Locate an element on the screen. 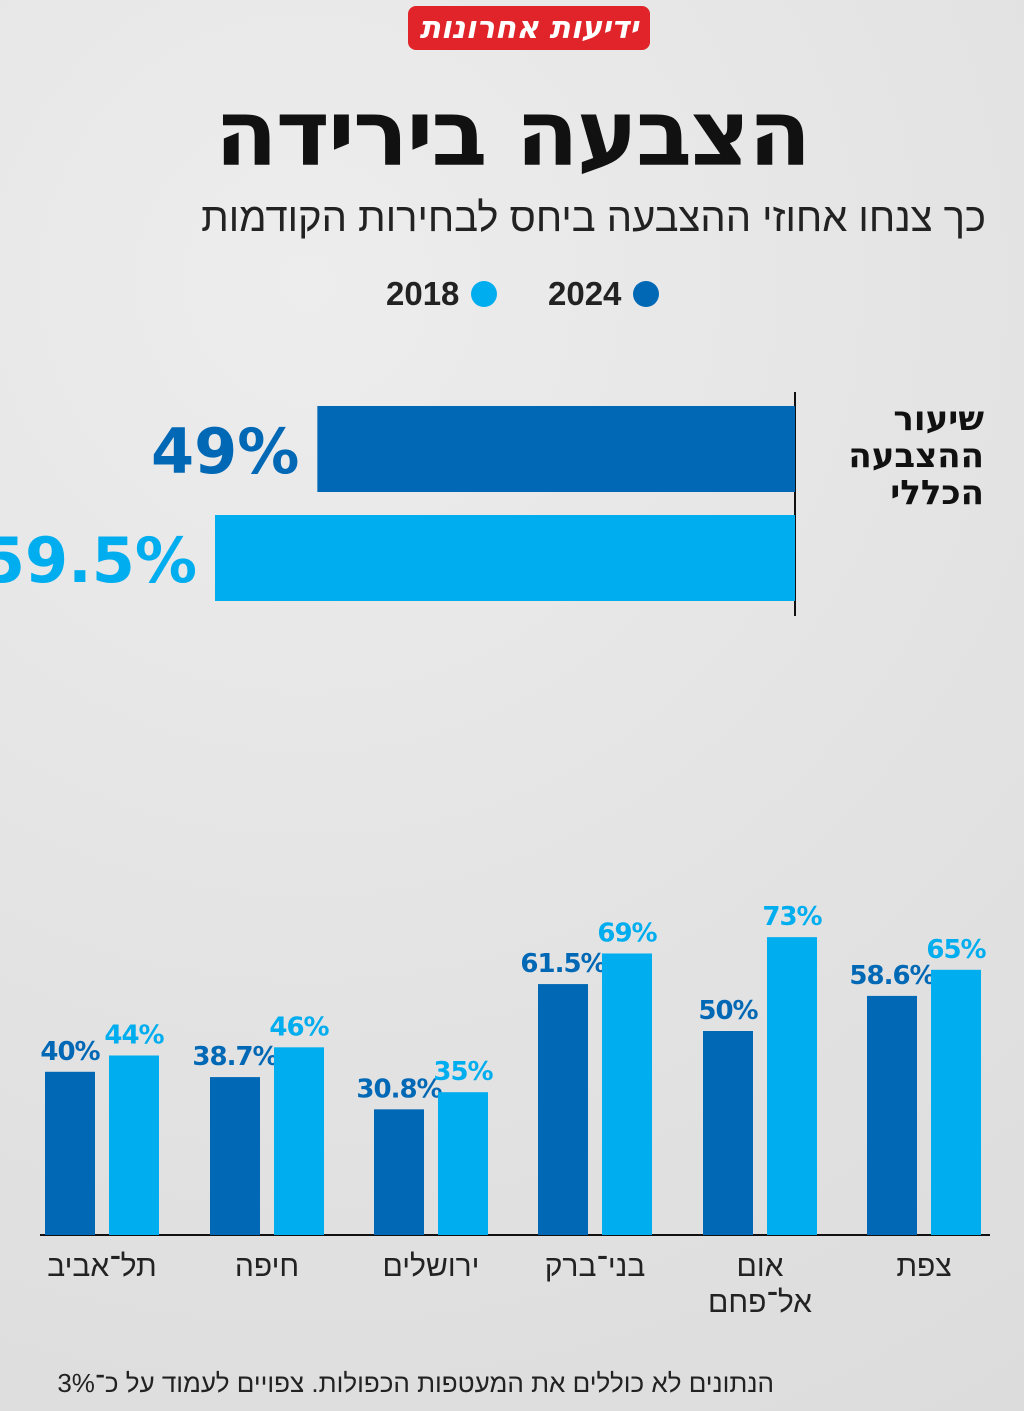 The height and width of the screenshot is (1411, 1024). legend-item-2018: 2018 is located at coordinates (442, 294).